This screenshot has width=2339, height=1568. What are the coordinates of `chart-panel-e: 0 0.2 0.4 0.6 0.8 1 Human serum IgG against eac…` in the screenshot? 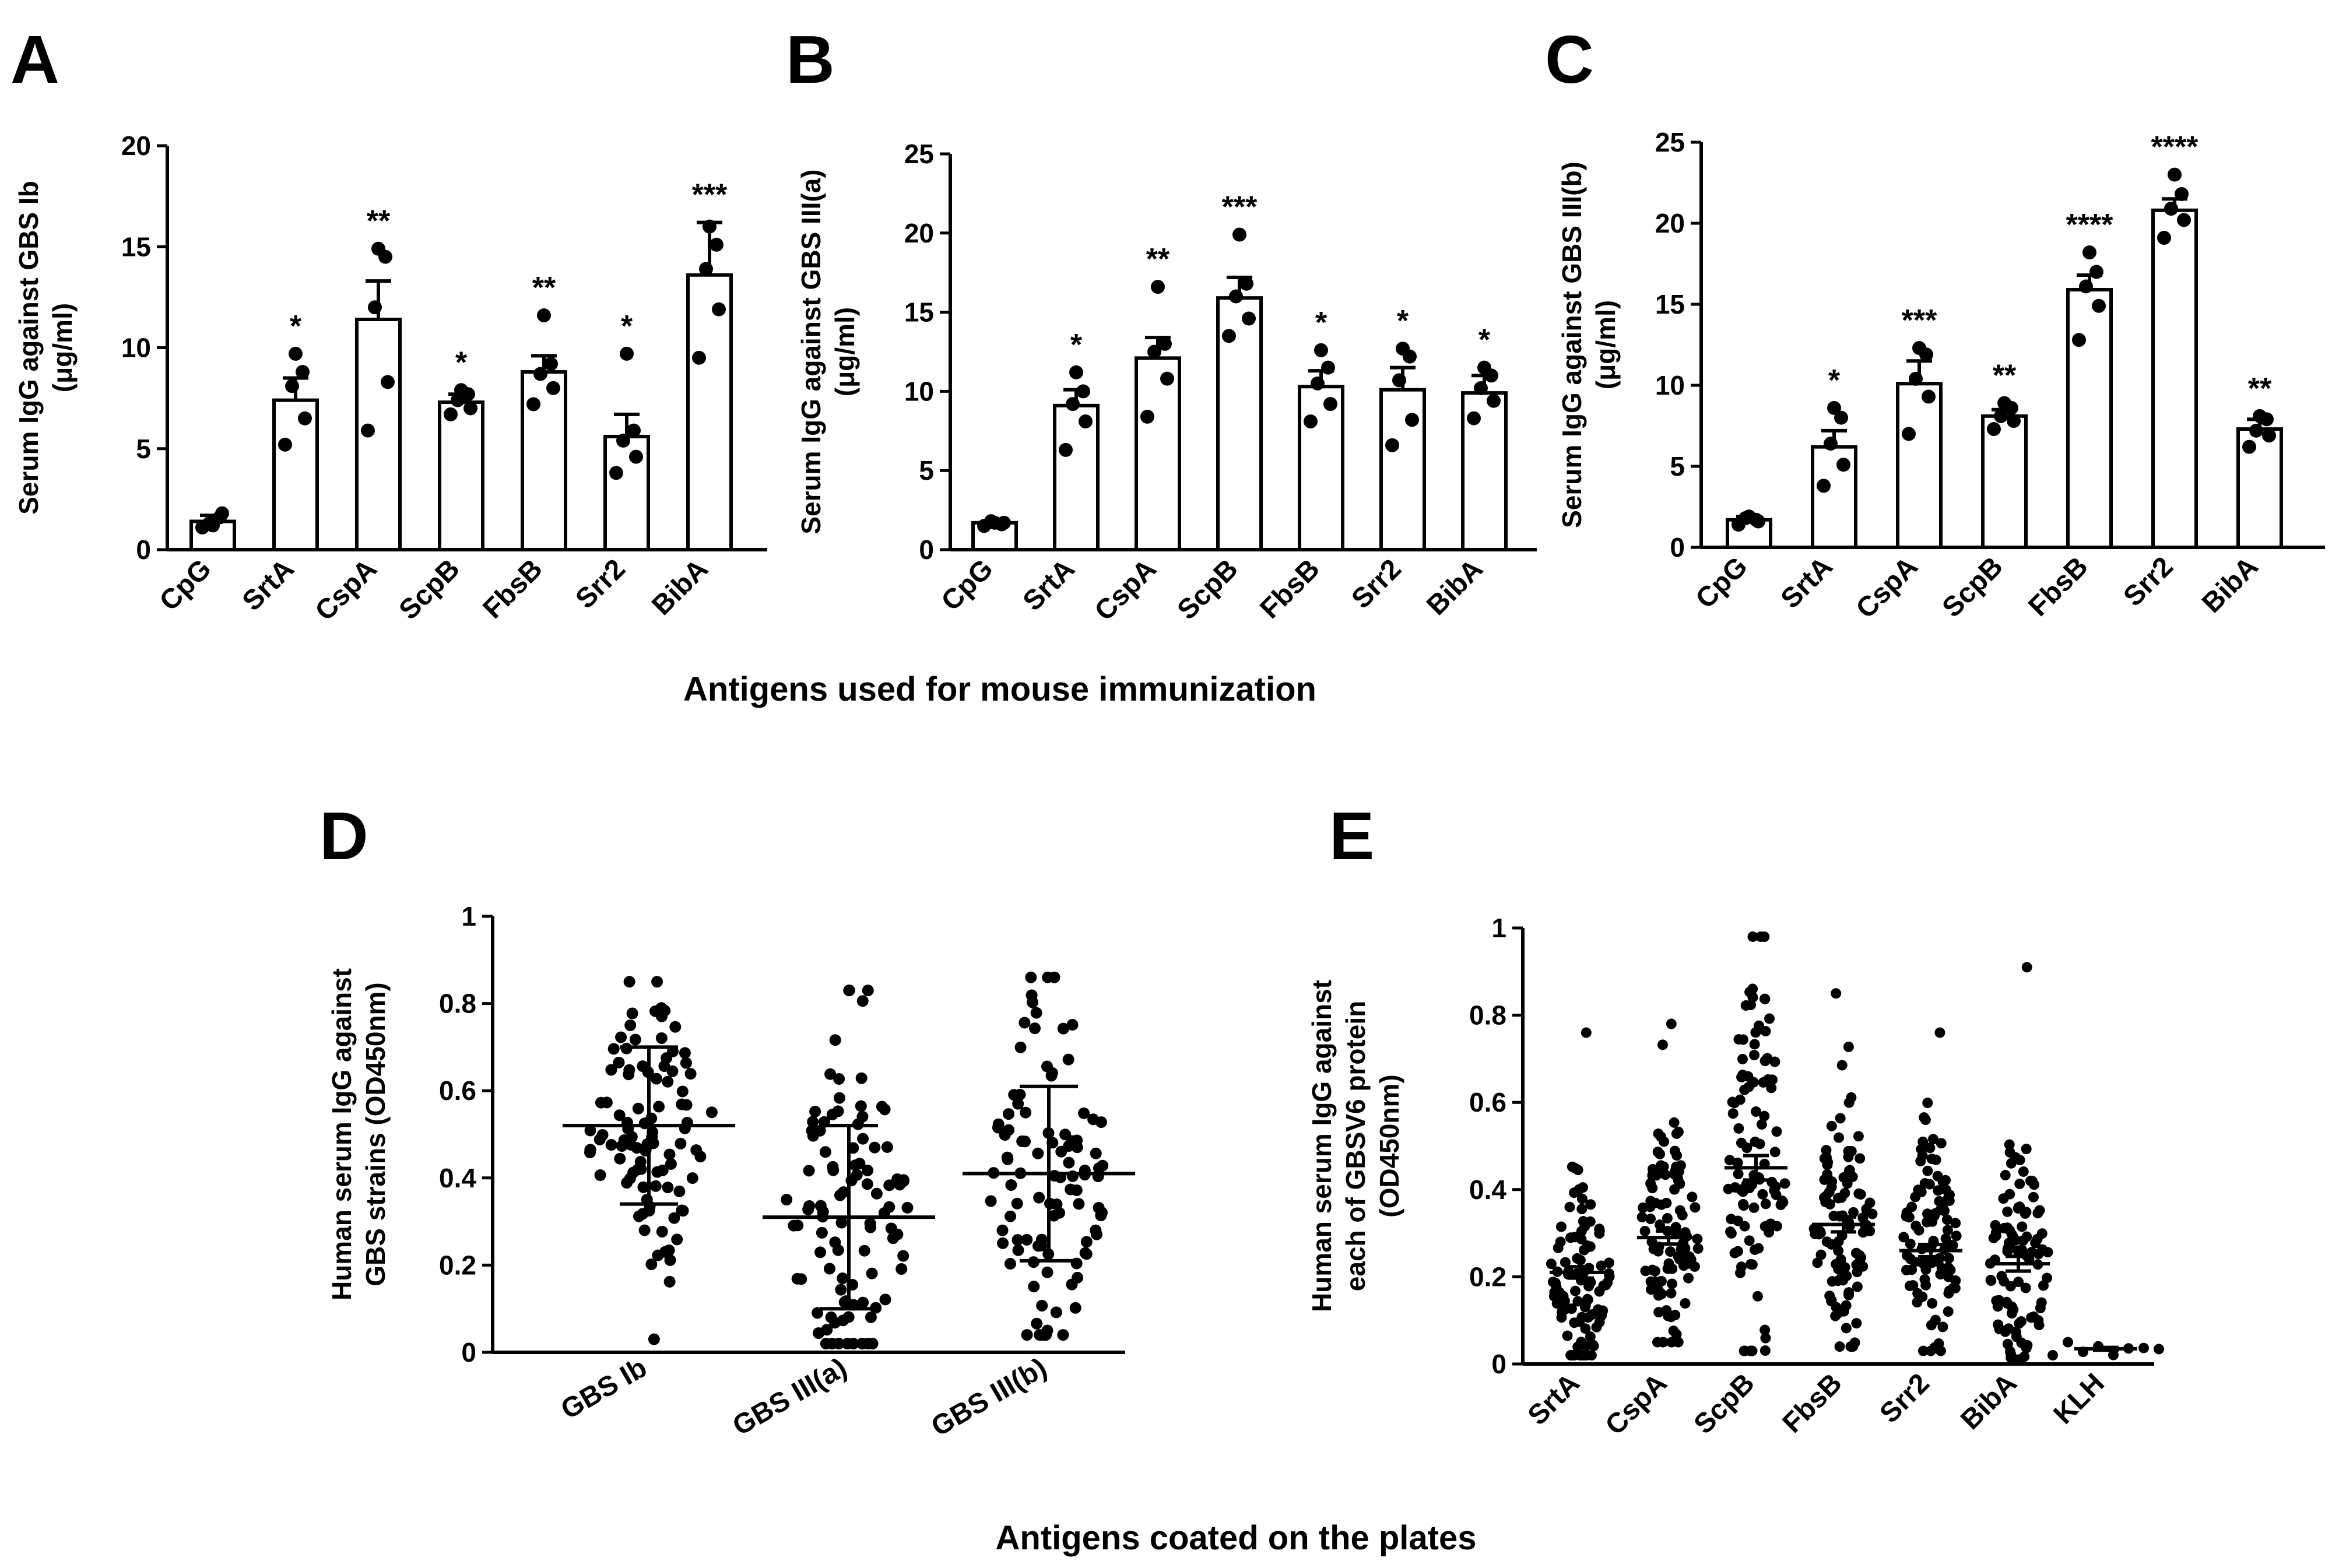 It's located at (1735, 1177).